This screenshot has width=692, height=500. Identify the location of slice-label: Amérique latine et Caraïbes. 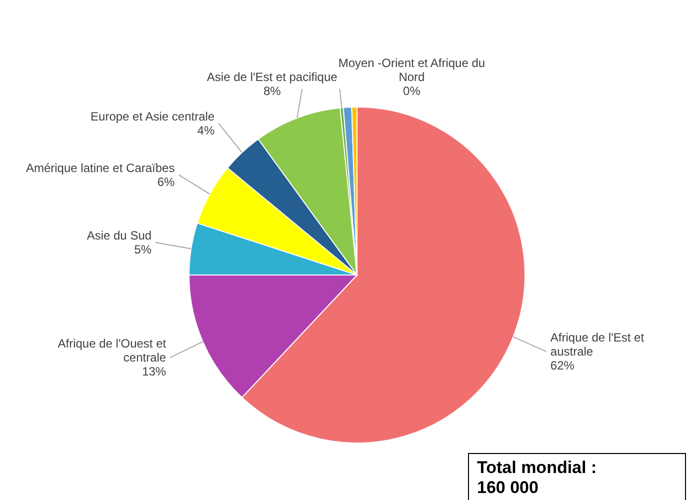
(100, 167).